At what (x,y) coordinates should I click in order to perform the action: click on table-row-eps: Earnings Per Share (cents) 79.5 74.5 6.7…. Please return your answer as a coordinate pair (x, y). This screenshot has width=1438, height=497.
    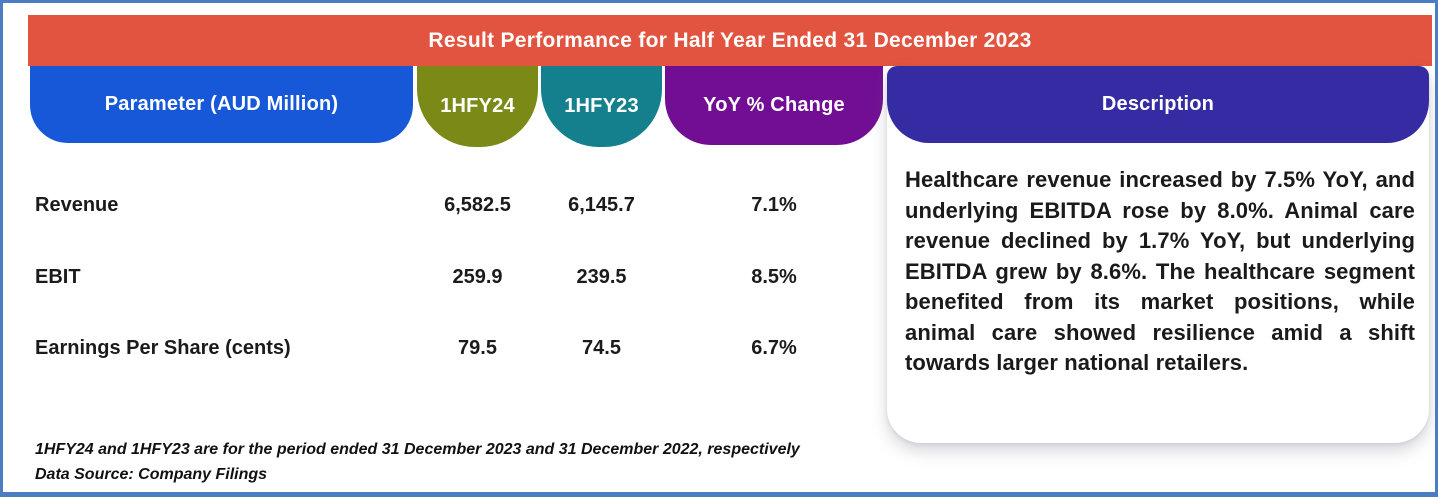
    Looking at the image, I should click on (444, 348).